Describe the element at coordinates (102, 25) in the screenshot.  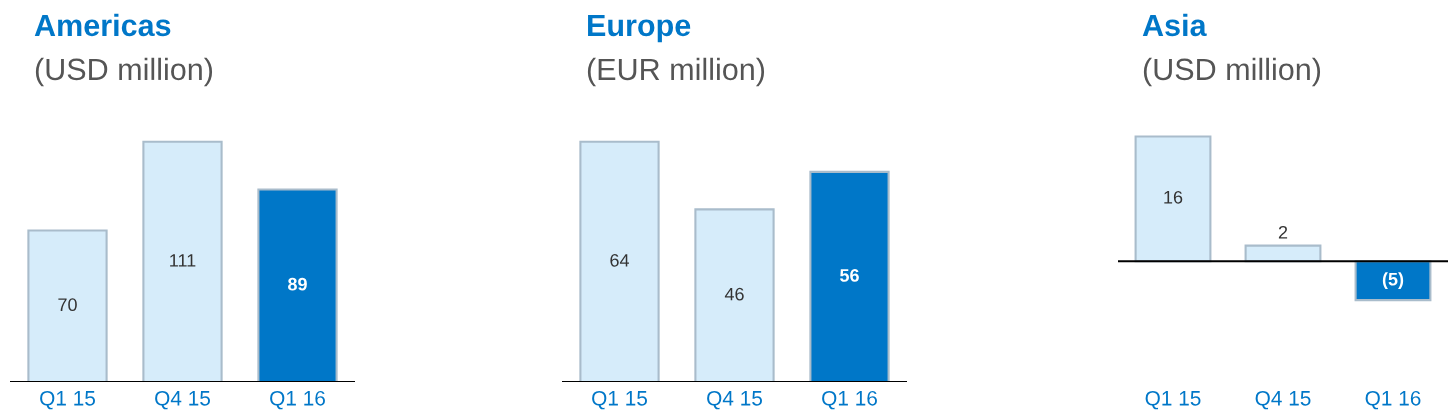
I see `chart-title: Americas` at that location.